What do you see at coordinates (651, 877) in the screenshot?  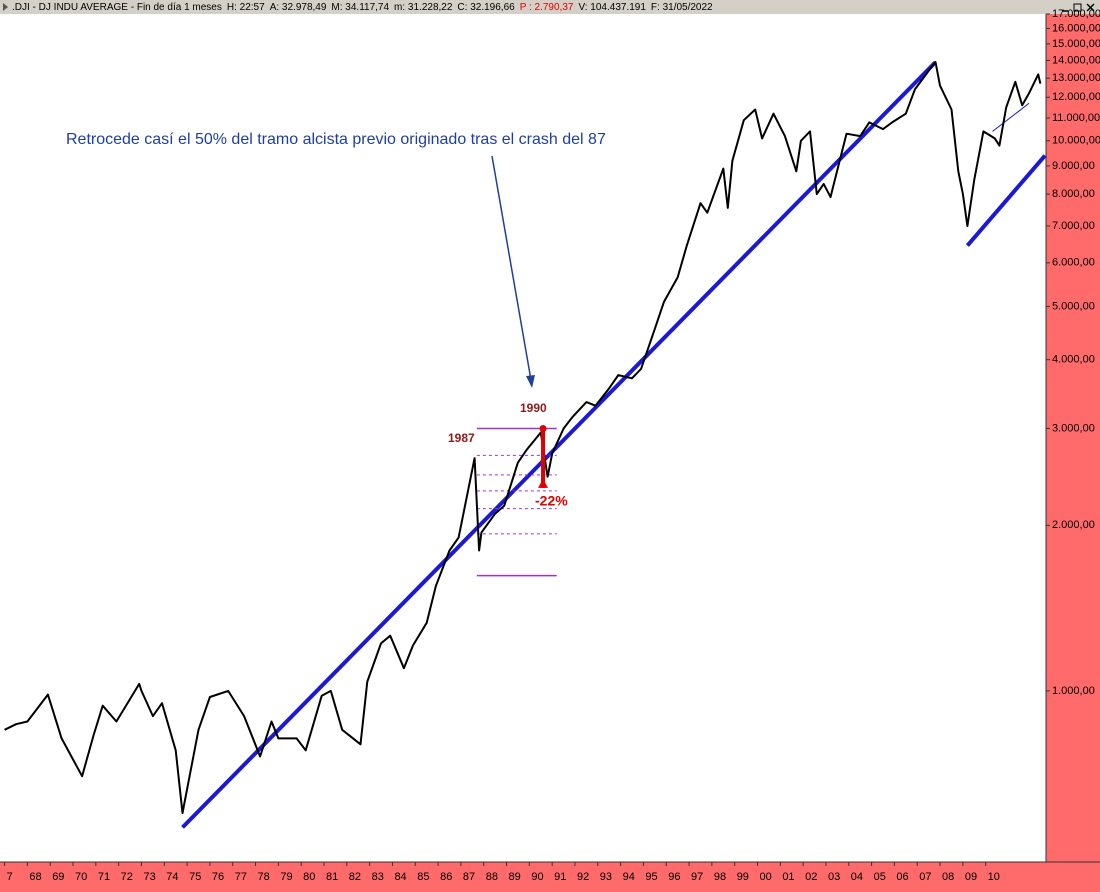 I see `x-tick-label: 95` at bounding box center [651, 877].